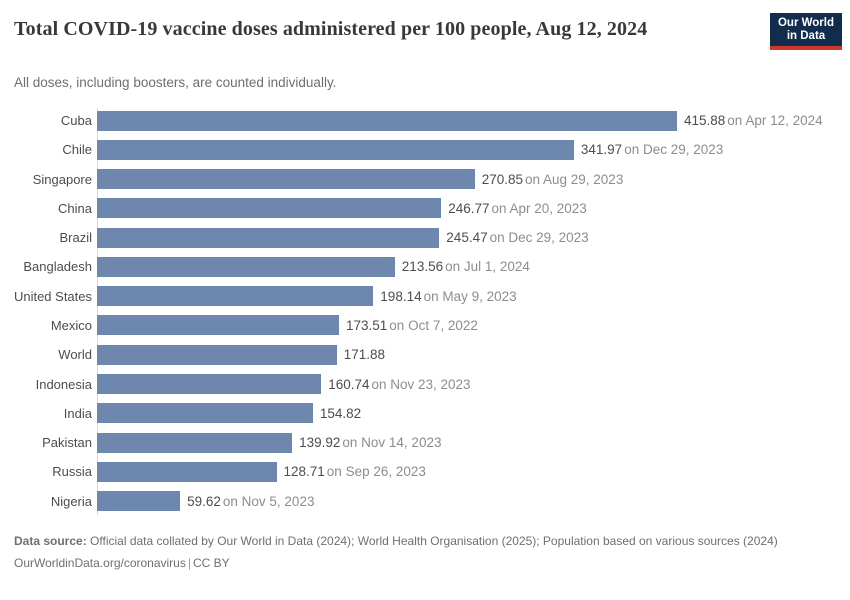  I want to click on entity-label: Singapore, so click(62, 179).